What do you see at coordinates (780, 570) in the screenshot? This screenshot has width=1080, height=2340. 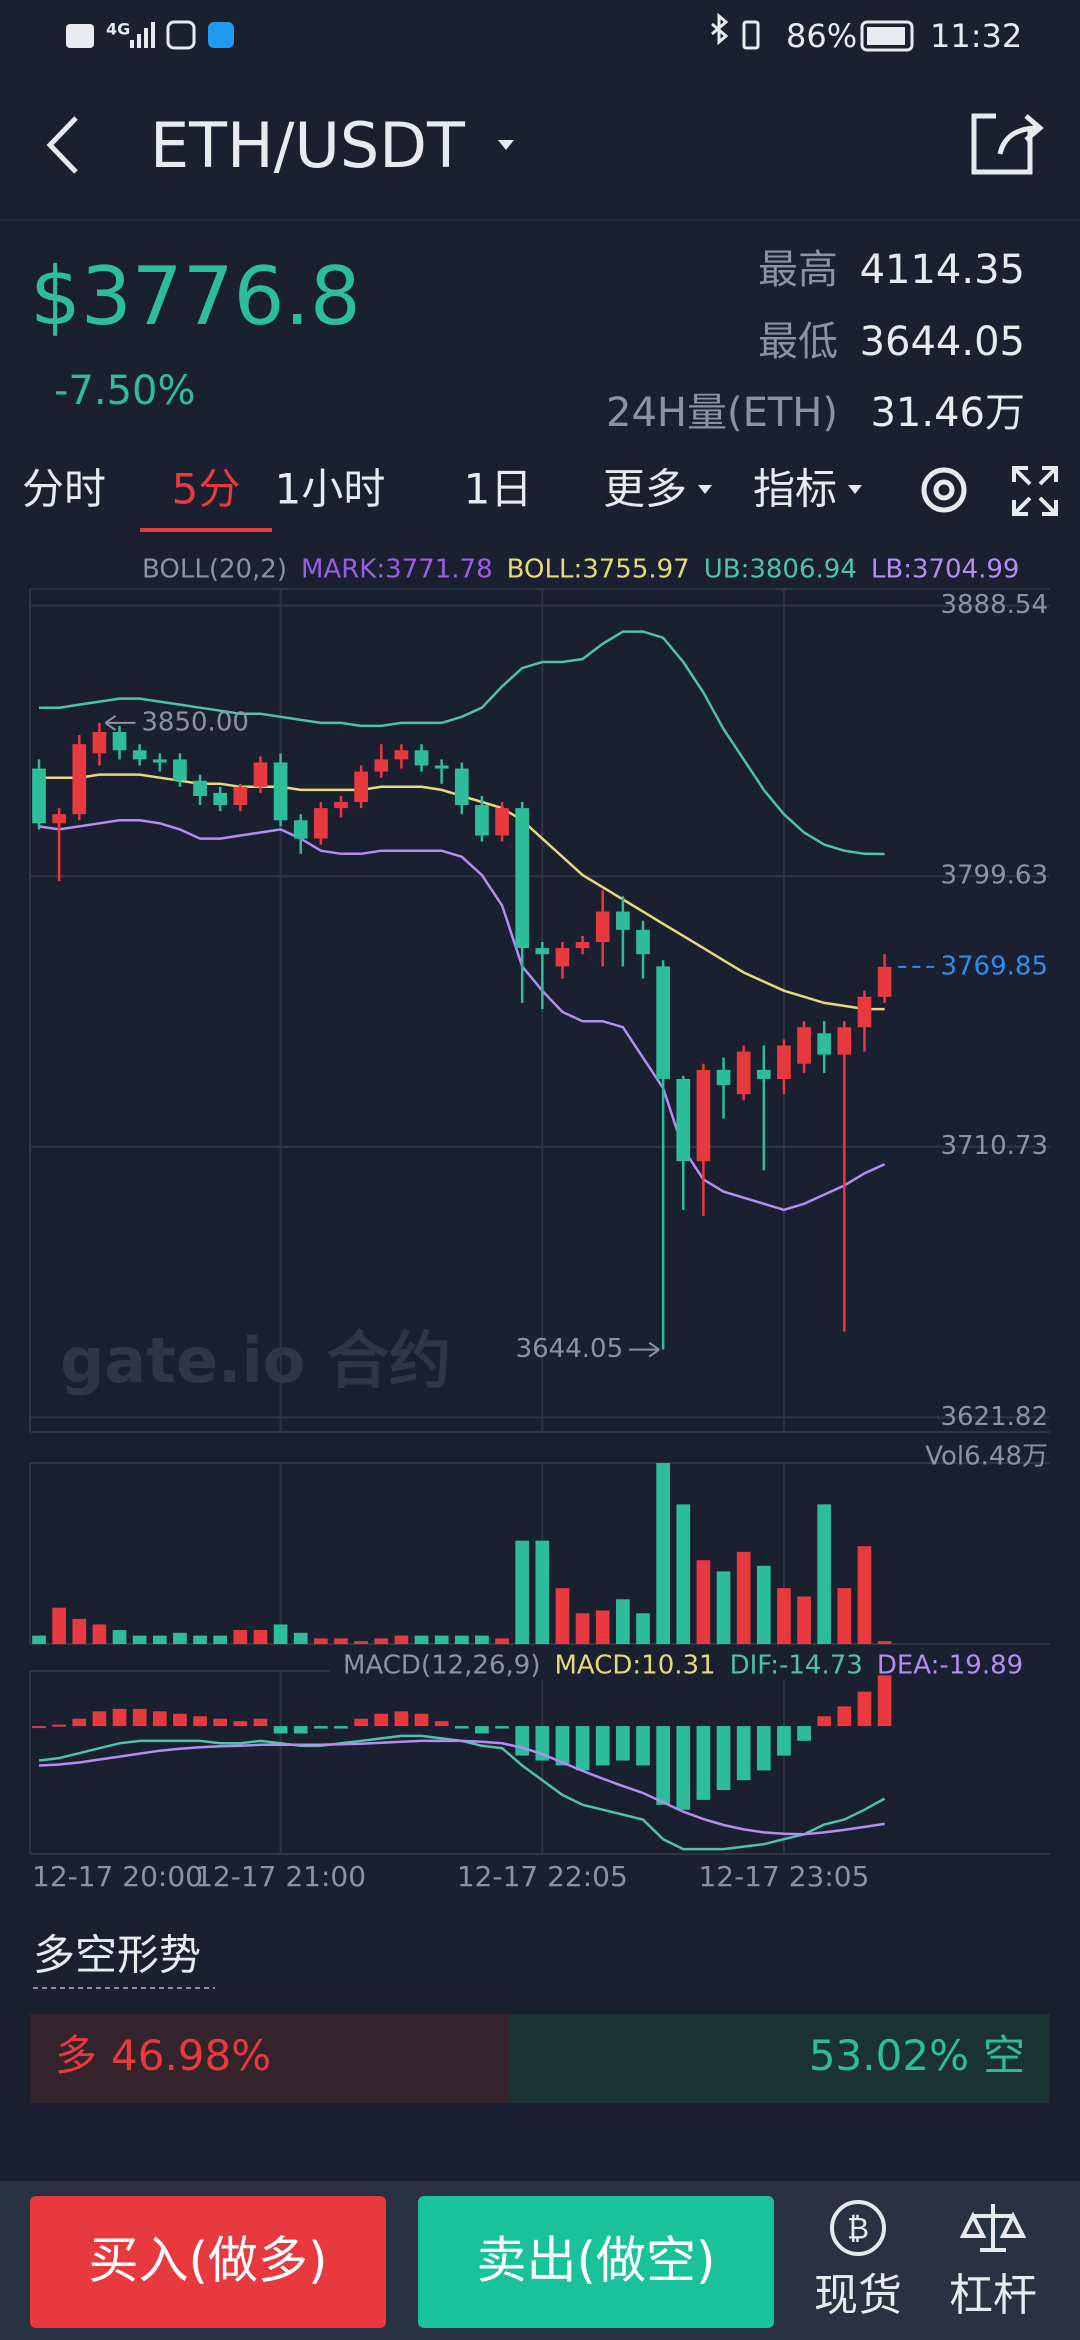 I see `legend-item: UB:3806.94` at bounding box center [780, 570].